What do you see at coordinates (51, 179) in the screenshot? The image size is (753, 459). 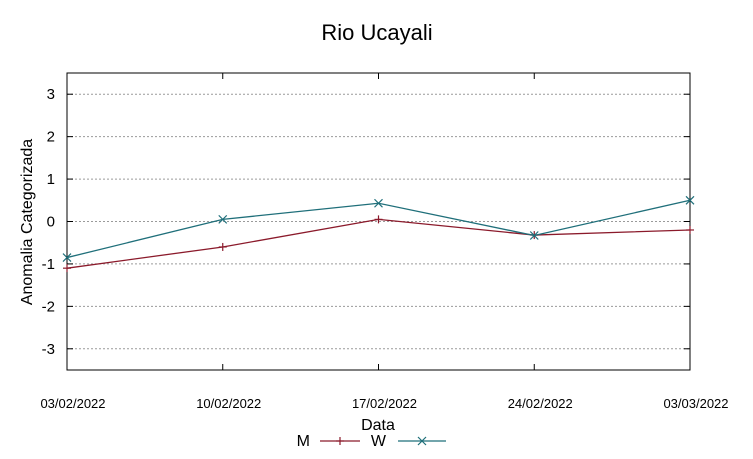 I see `y-tick-label: 1` at bounding box center [51, 179].